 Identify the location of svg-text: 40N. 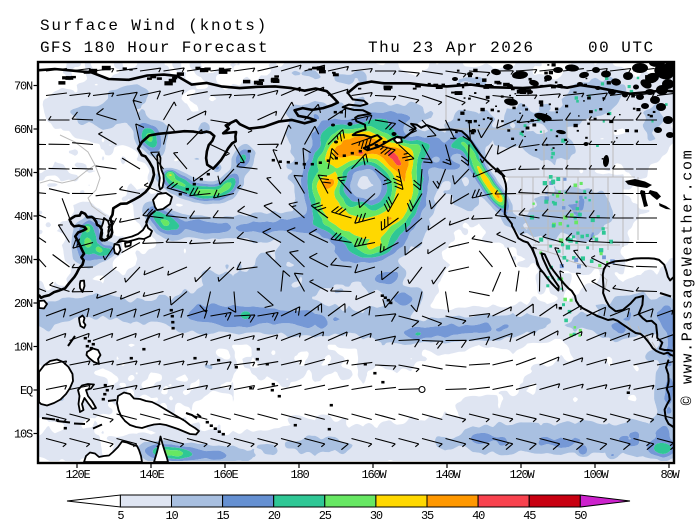
(23, 217).